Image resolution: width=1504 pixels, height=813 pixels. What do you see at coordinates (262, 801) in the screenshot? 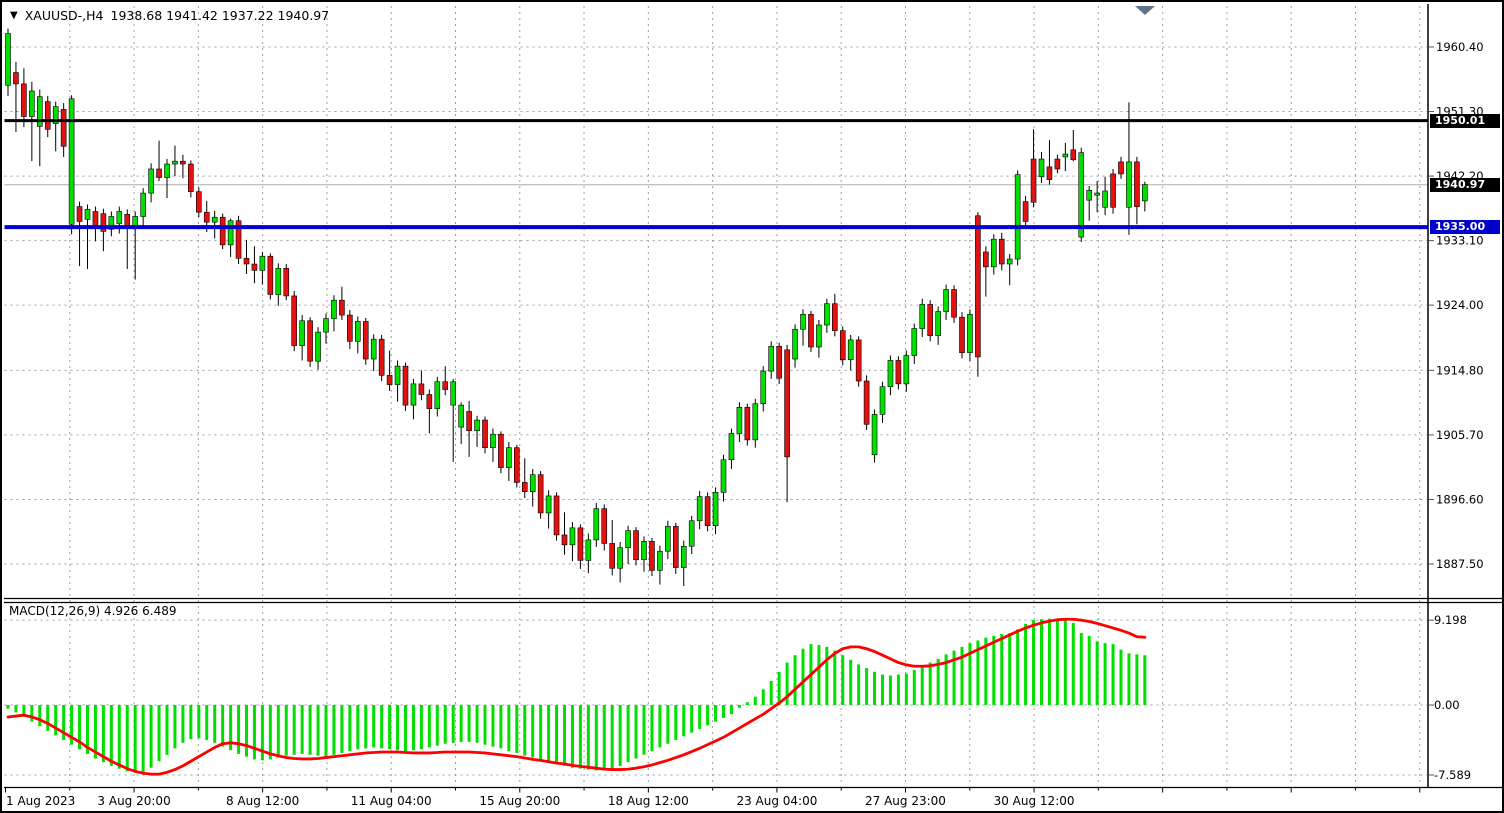
I see `time-axis-label: 8 Aug 12:00` at bounding box center [262, 801].